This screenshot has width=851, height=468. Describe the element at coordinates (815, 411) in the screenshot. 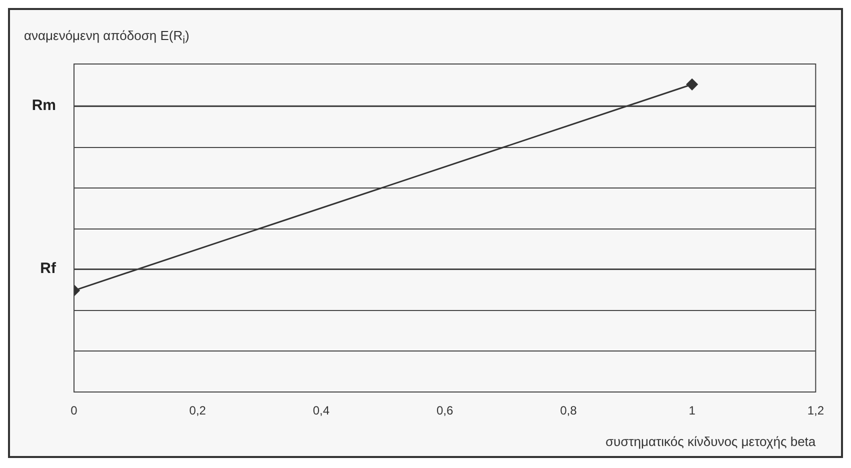

I see `x-tick-label: 1,2` at that location.